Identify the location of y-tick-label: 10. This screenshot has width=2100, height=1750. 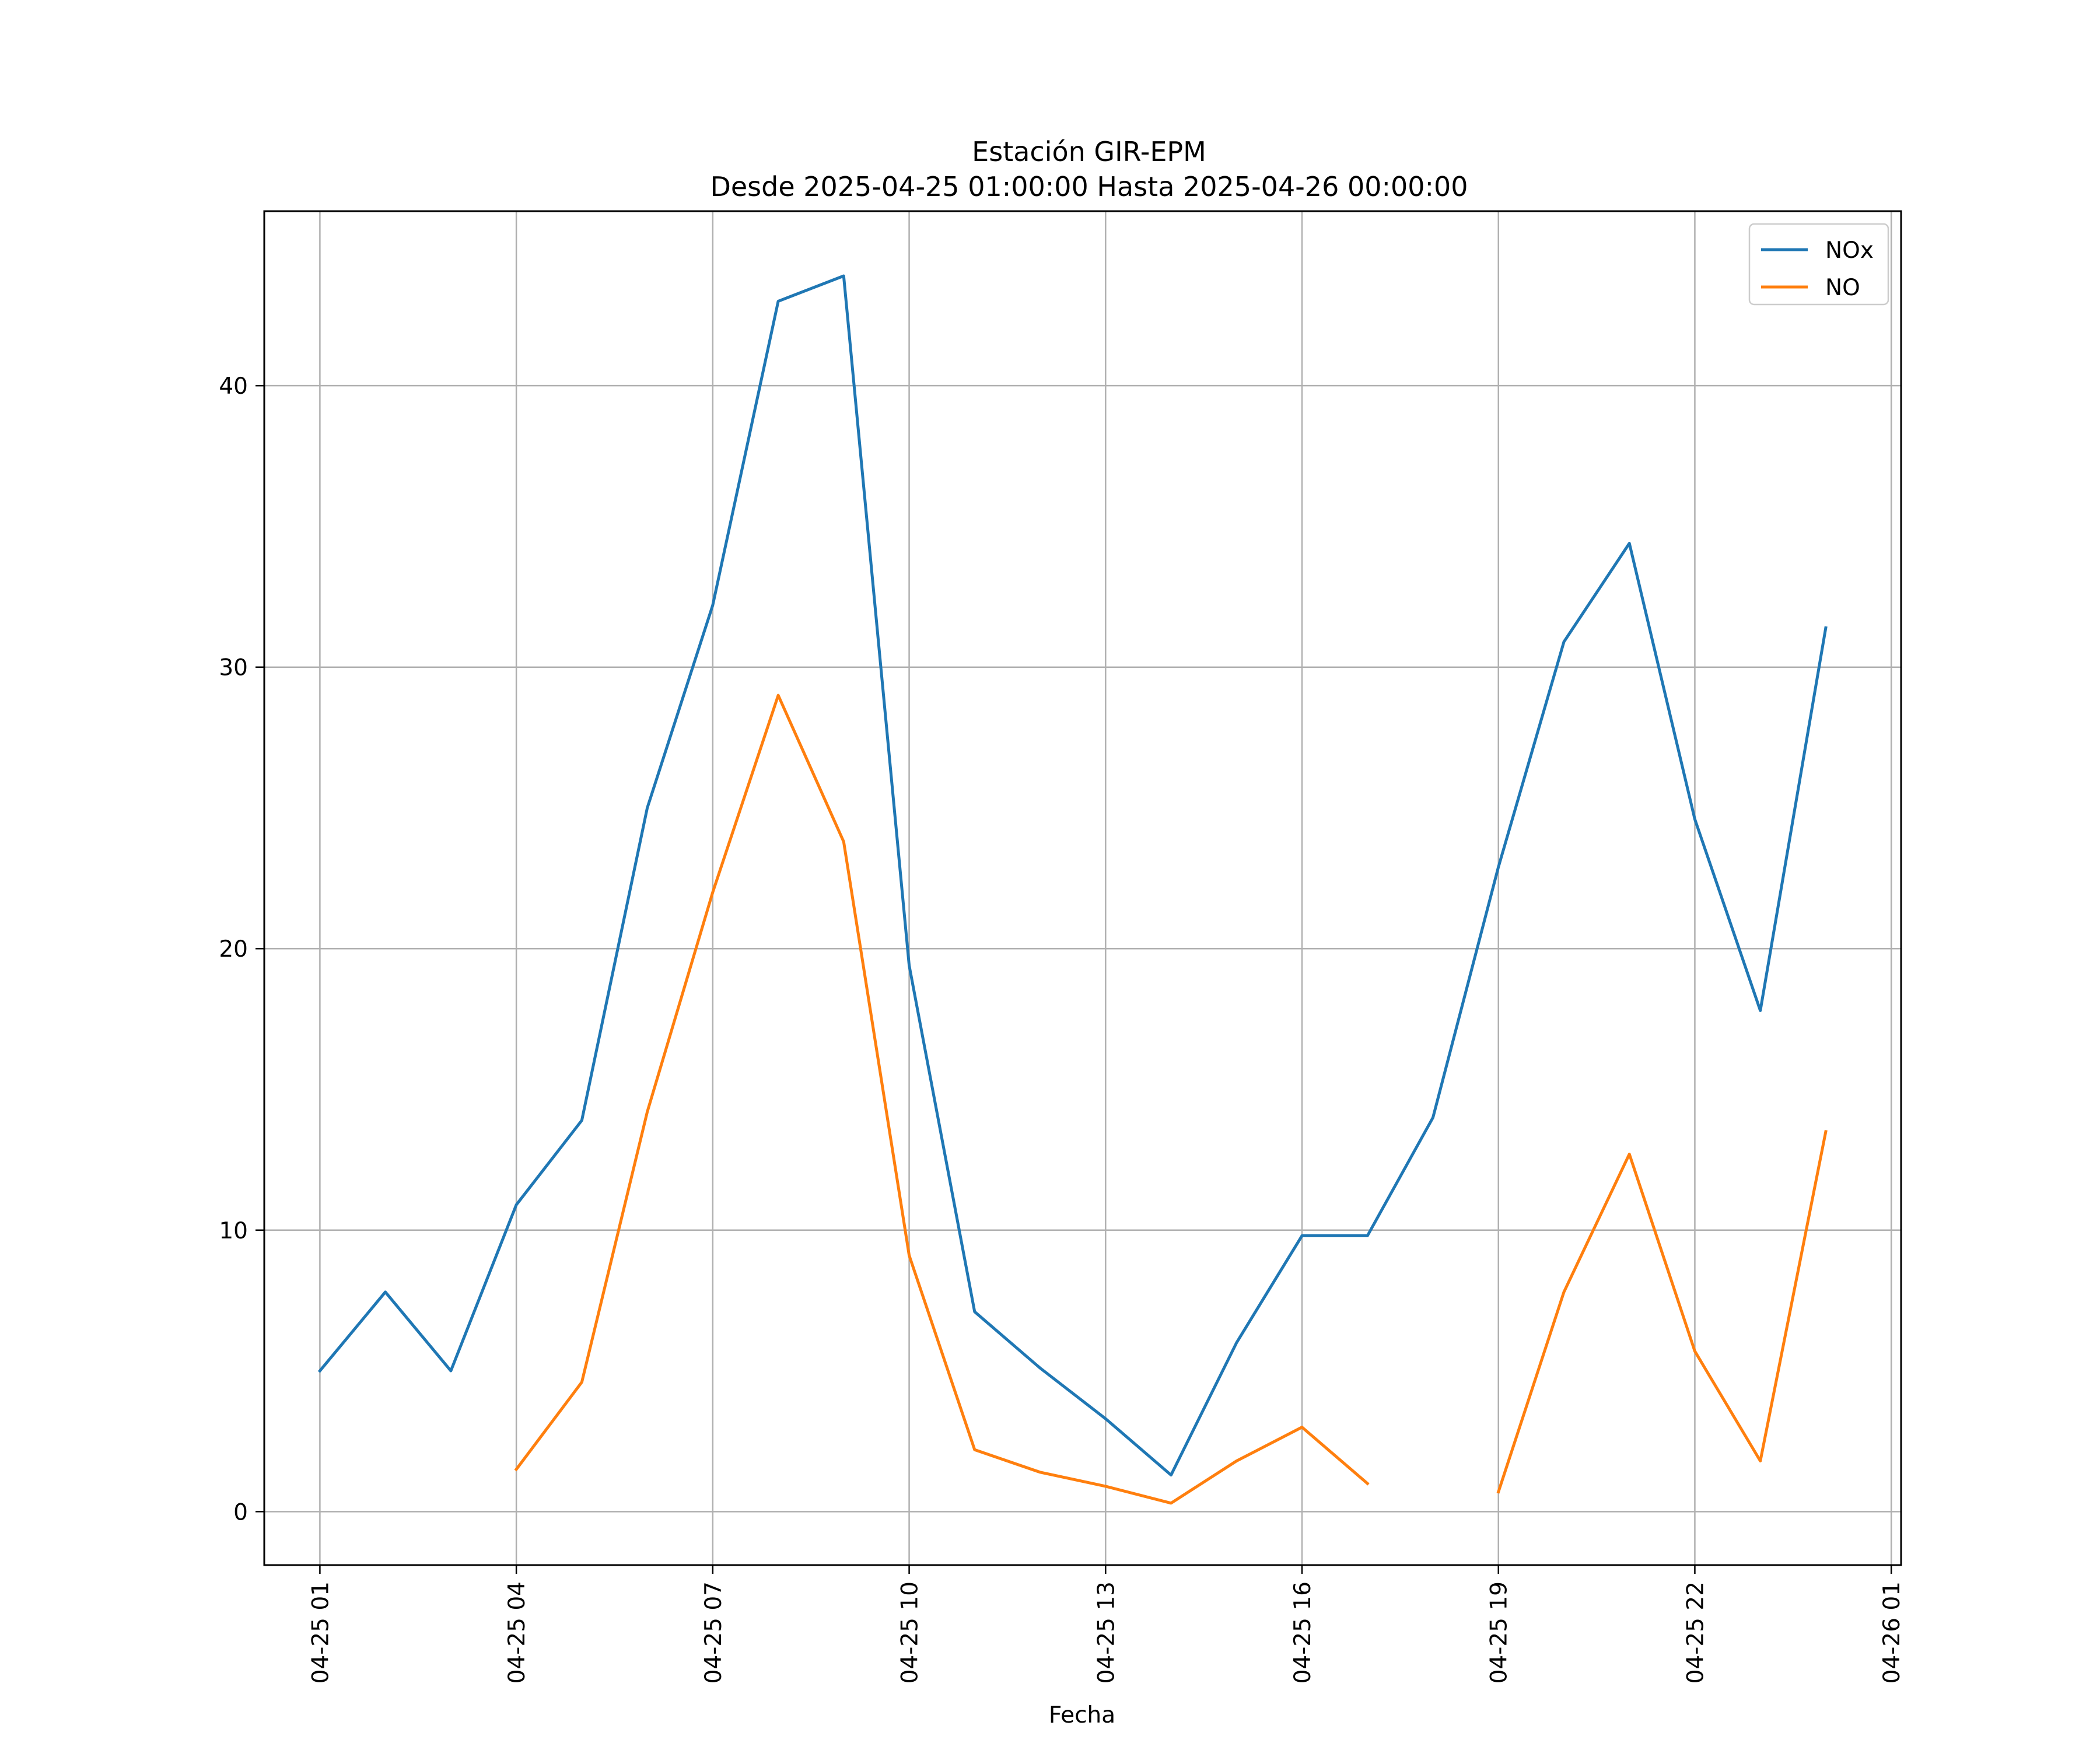
(233, 1231).